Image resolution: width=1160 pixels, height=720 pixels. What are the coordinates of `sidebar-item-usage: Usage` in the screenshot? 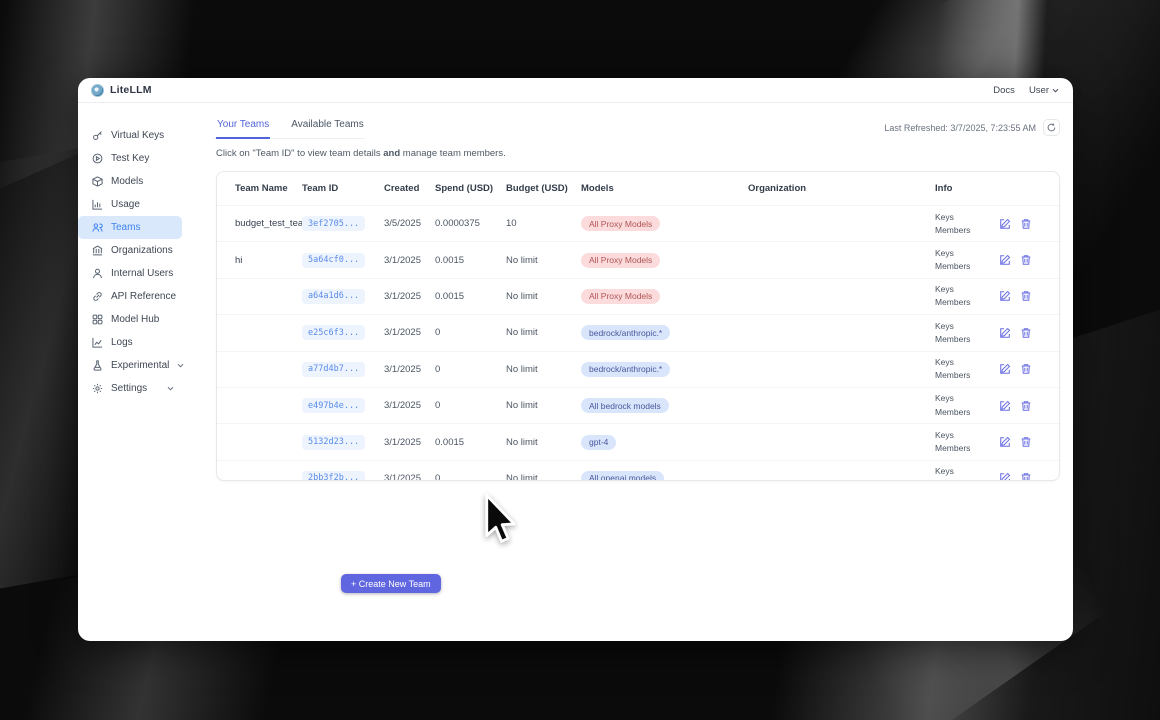 It's located at (130, 204).